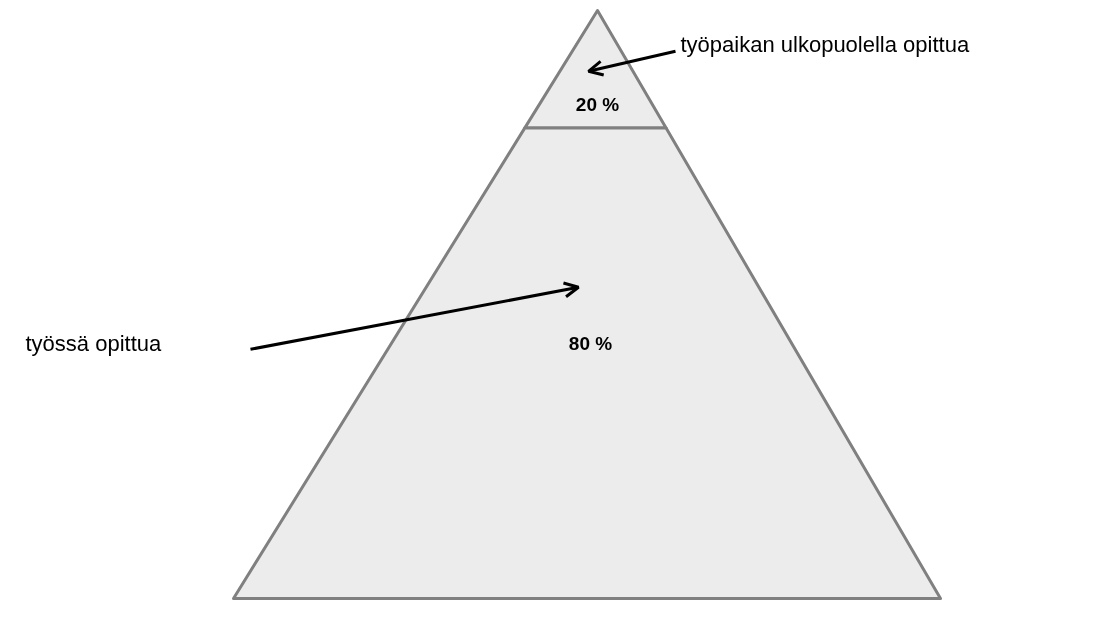  I want to click on data-label: 20 %, so click(597, 105).